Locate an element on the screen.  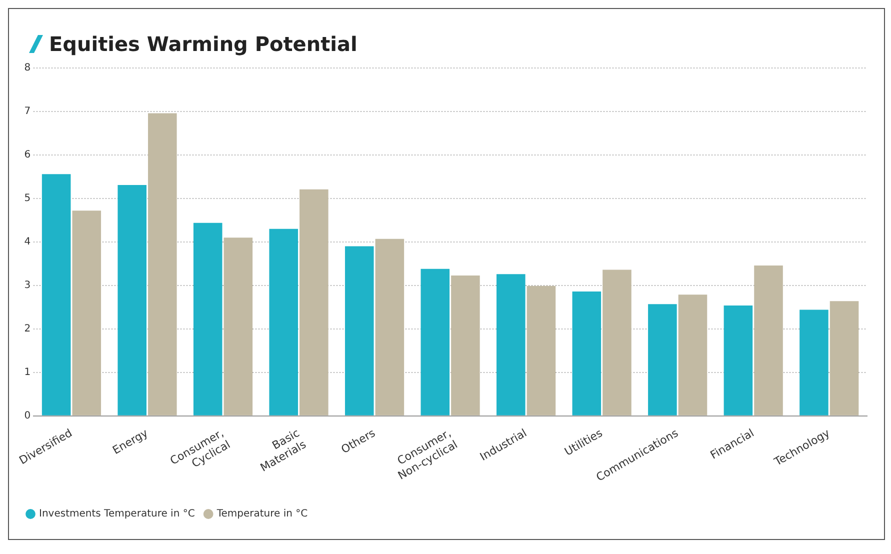
y-tick-label: 3 is located at coordinates (27, 286).